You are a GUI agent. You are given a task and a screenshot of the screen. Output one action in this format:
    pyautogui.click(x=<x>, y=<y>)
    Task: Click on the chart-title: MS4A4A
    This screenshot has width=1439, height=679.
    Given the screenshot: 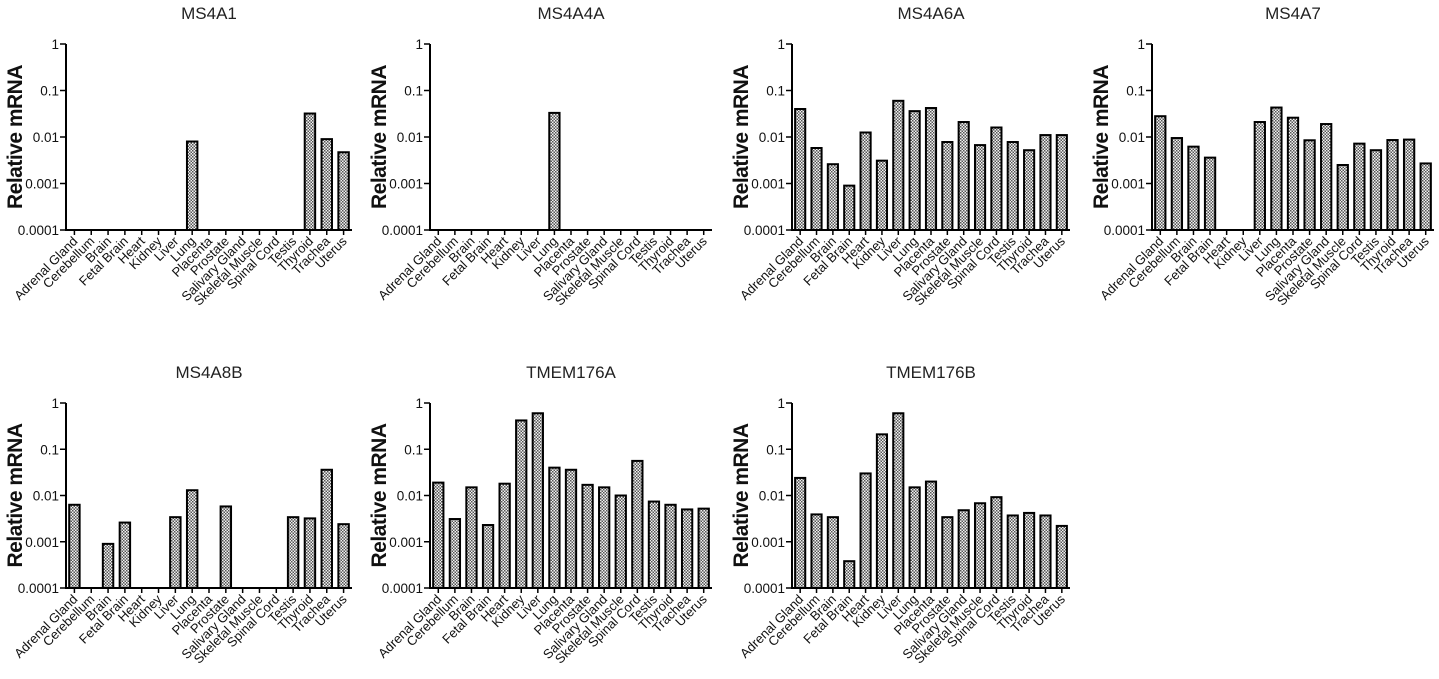 What is the action you would take?
    pyautogui.click(x=571, y=13)
    